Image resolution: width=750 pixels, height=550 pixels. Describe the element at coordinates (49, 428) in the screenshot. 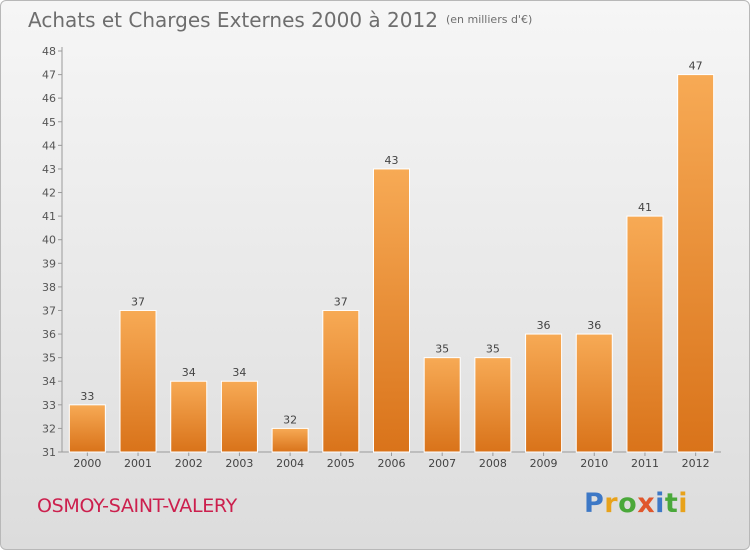

I see `y-tick-label: 32` at that location.